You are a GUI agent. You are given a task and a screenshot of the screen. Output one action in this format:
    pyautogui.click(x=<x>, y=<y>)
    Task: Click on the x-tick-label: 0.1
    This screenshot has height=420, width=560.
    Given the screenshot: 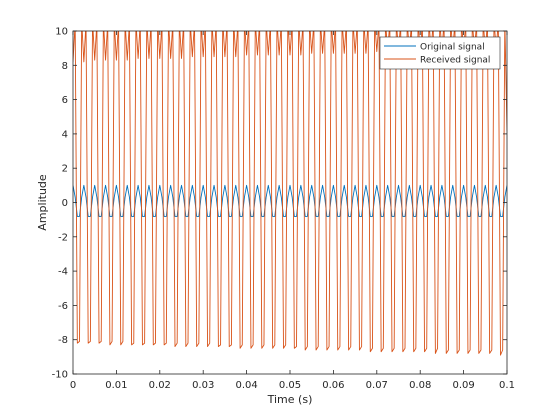 What is the action you would take?
    pyautogui.click(x=507, y=385)
    